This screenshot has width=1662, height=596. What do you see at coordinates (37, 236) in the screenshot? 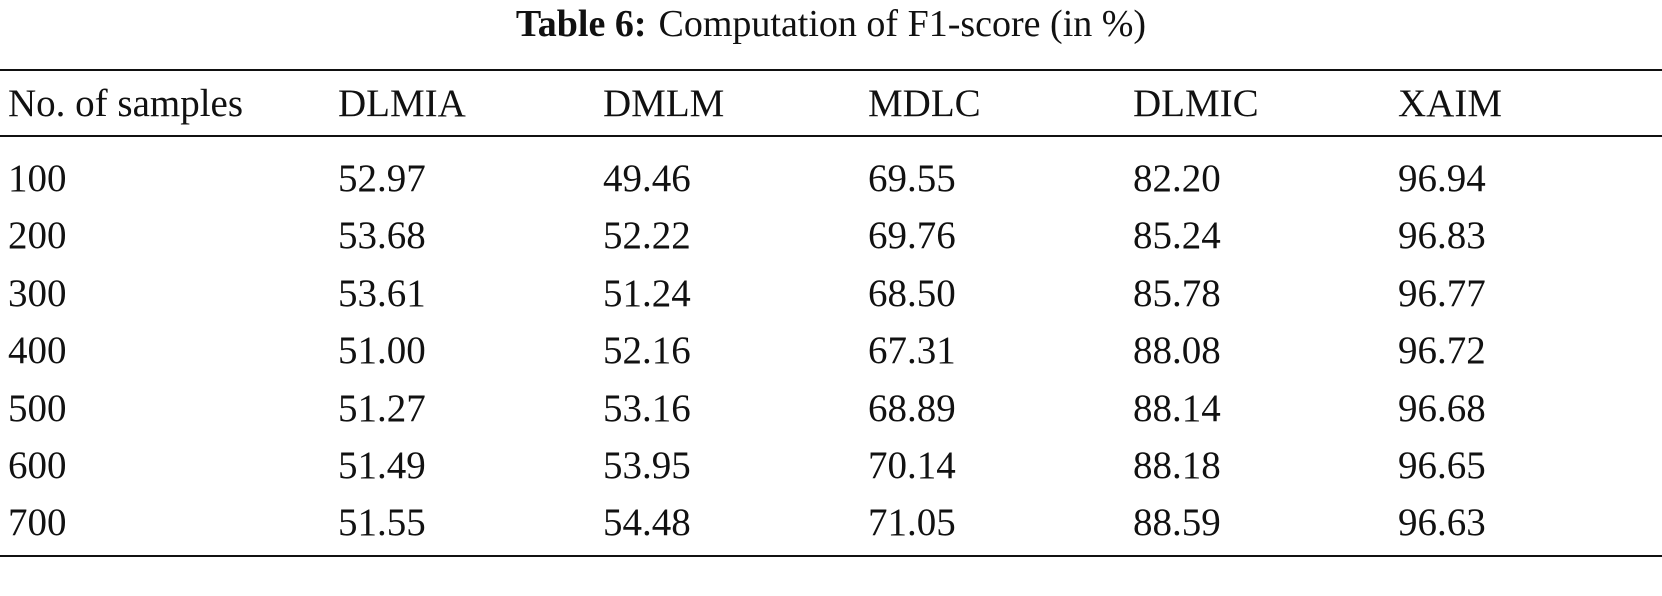
I see `cell: 200` at bounding box center [37, 236].